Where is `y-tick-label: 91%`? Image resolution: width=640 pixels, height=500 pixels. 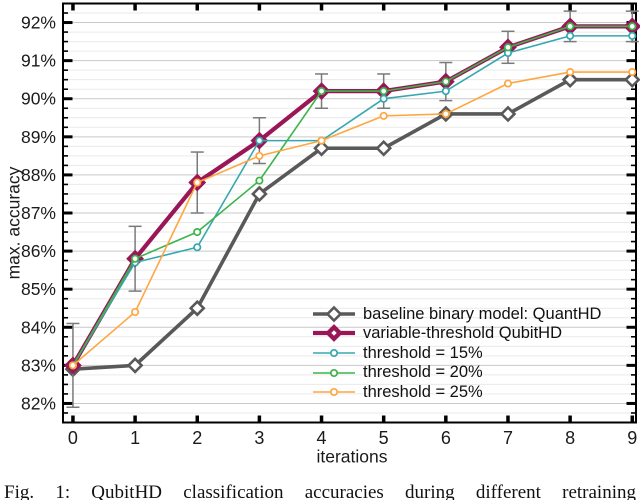 y-tick-label: 91% is located at coordinates (38, 61).